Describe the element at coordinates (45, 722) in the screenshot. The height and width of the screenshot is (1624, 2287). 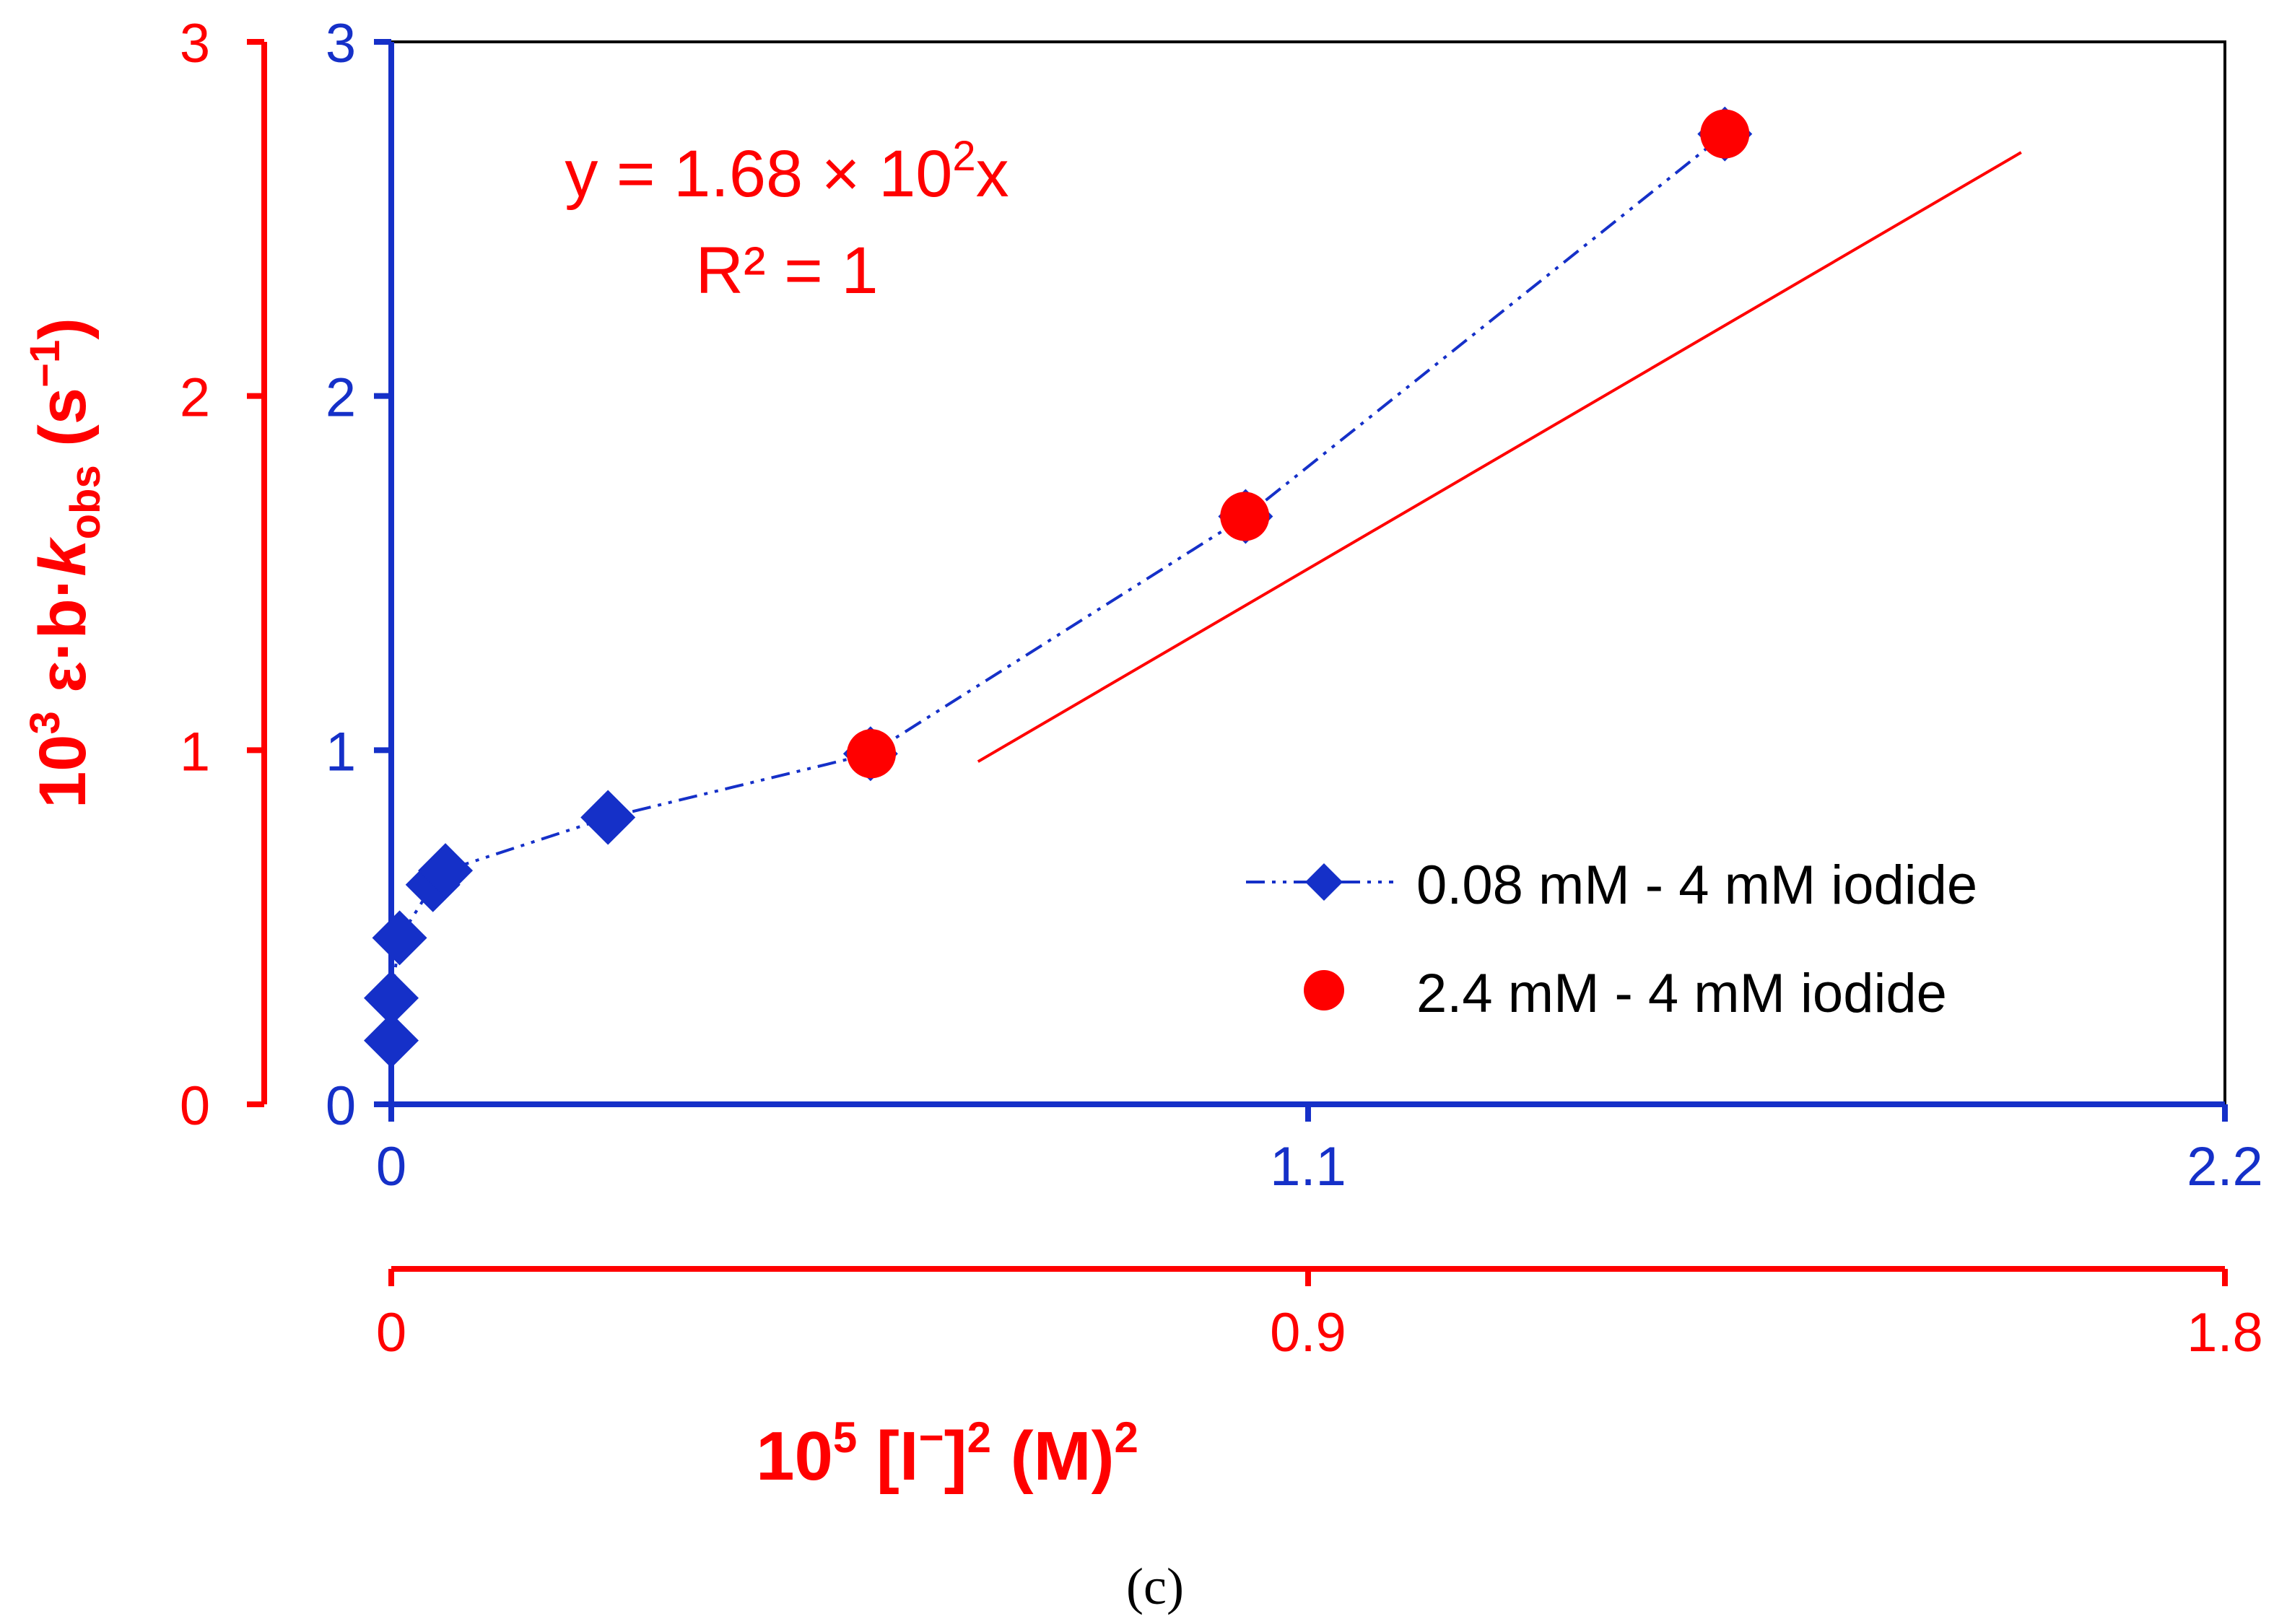
I see `y-label-exp: 3` at that location.